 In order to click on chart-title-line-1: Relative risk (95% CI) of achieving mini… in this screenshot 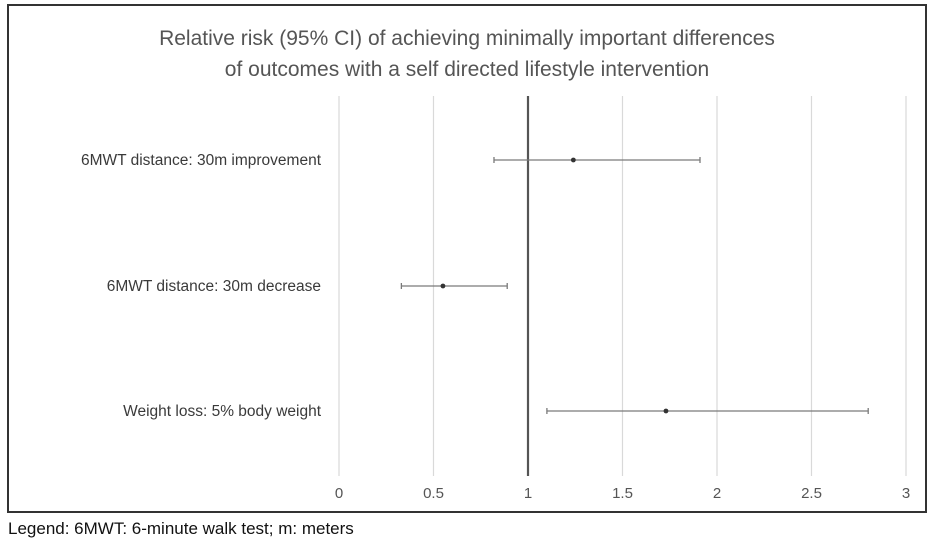, I will do `click(467, 38)`.